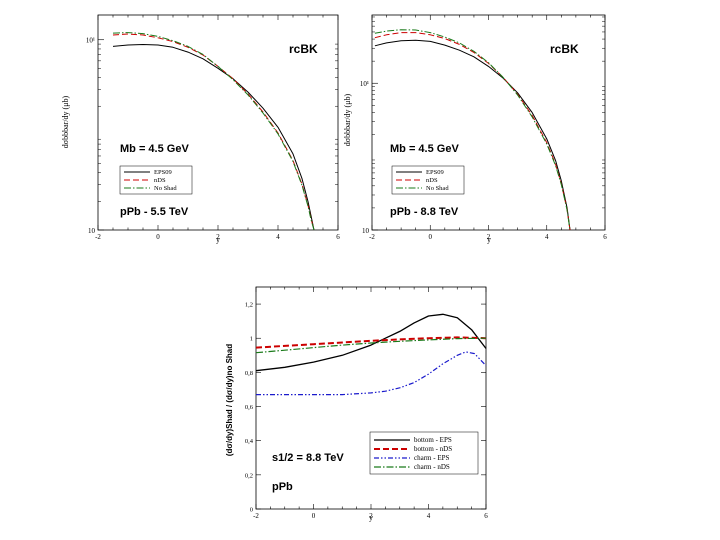  What do you see at coordinates (282, 487) in the screenshot?
I see `system-label: pPb` at bounding box center [282, 487].